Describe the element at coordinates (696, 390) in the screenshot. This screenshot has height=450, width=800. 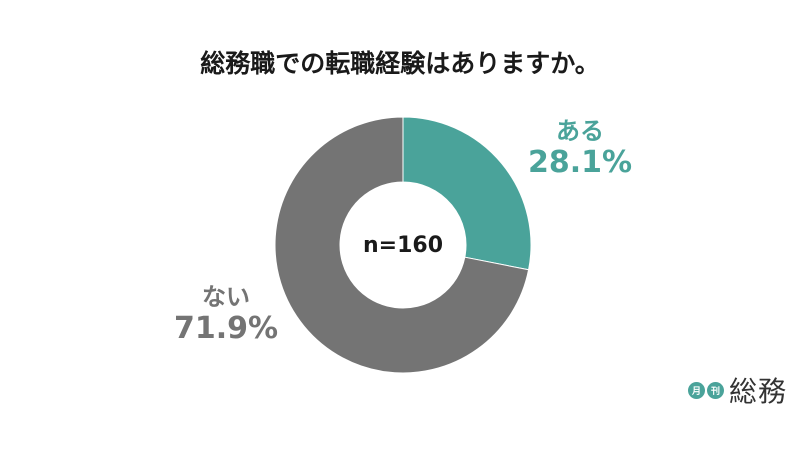
I see `logo-badge: 月` at that location.